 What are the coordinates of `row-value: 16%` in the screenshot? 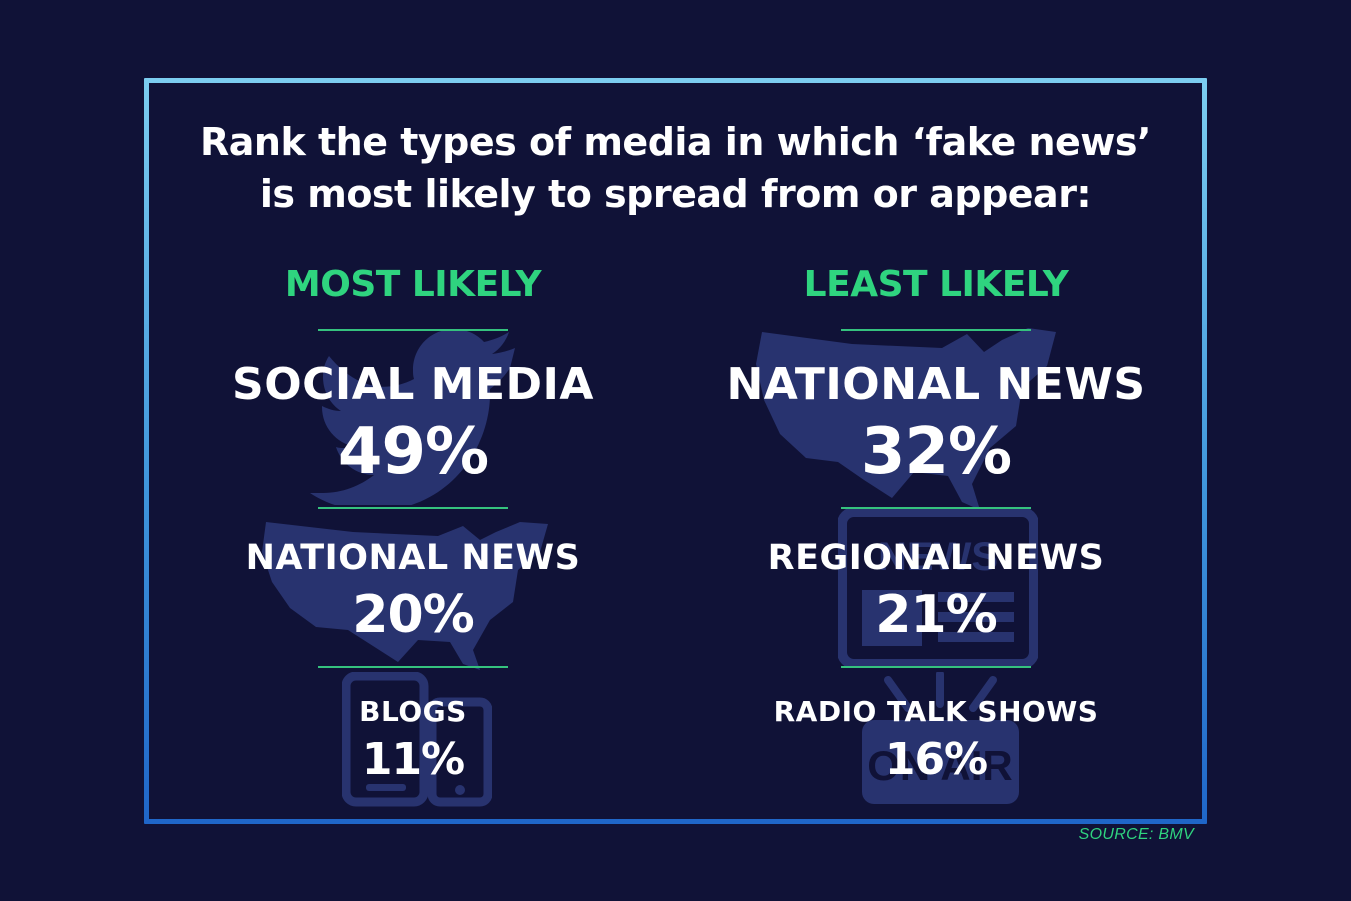 It's located at (936, 759).